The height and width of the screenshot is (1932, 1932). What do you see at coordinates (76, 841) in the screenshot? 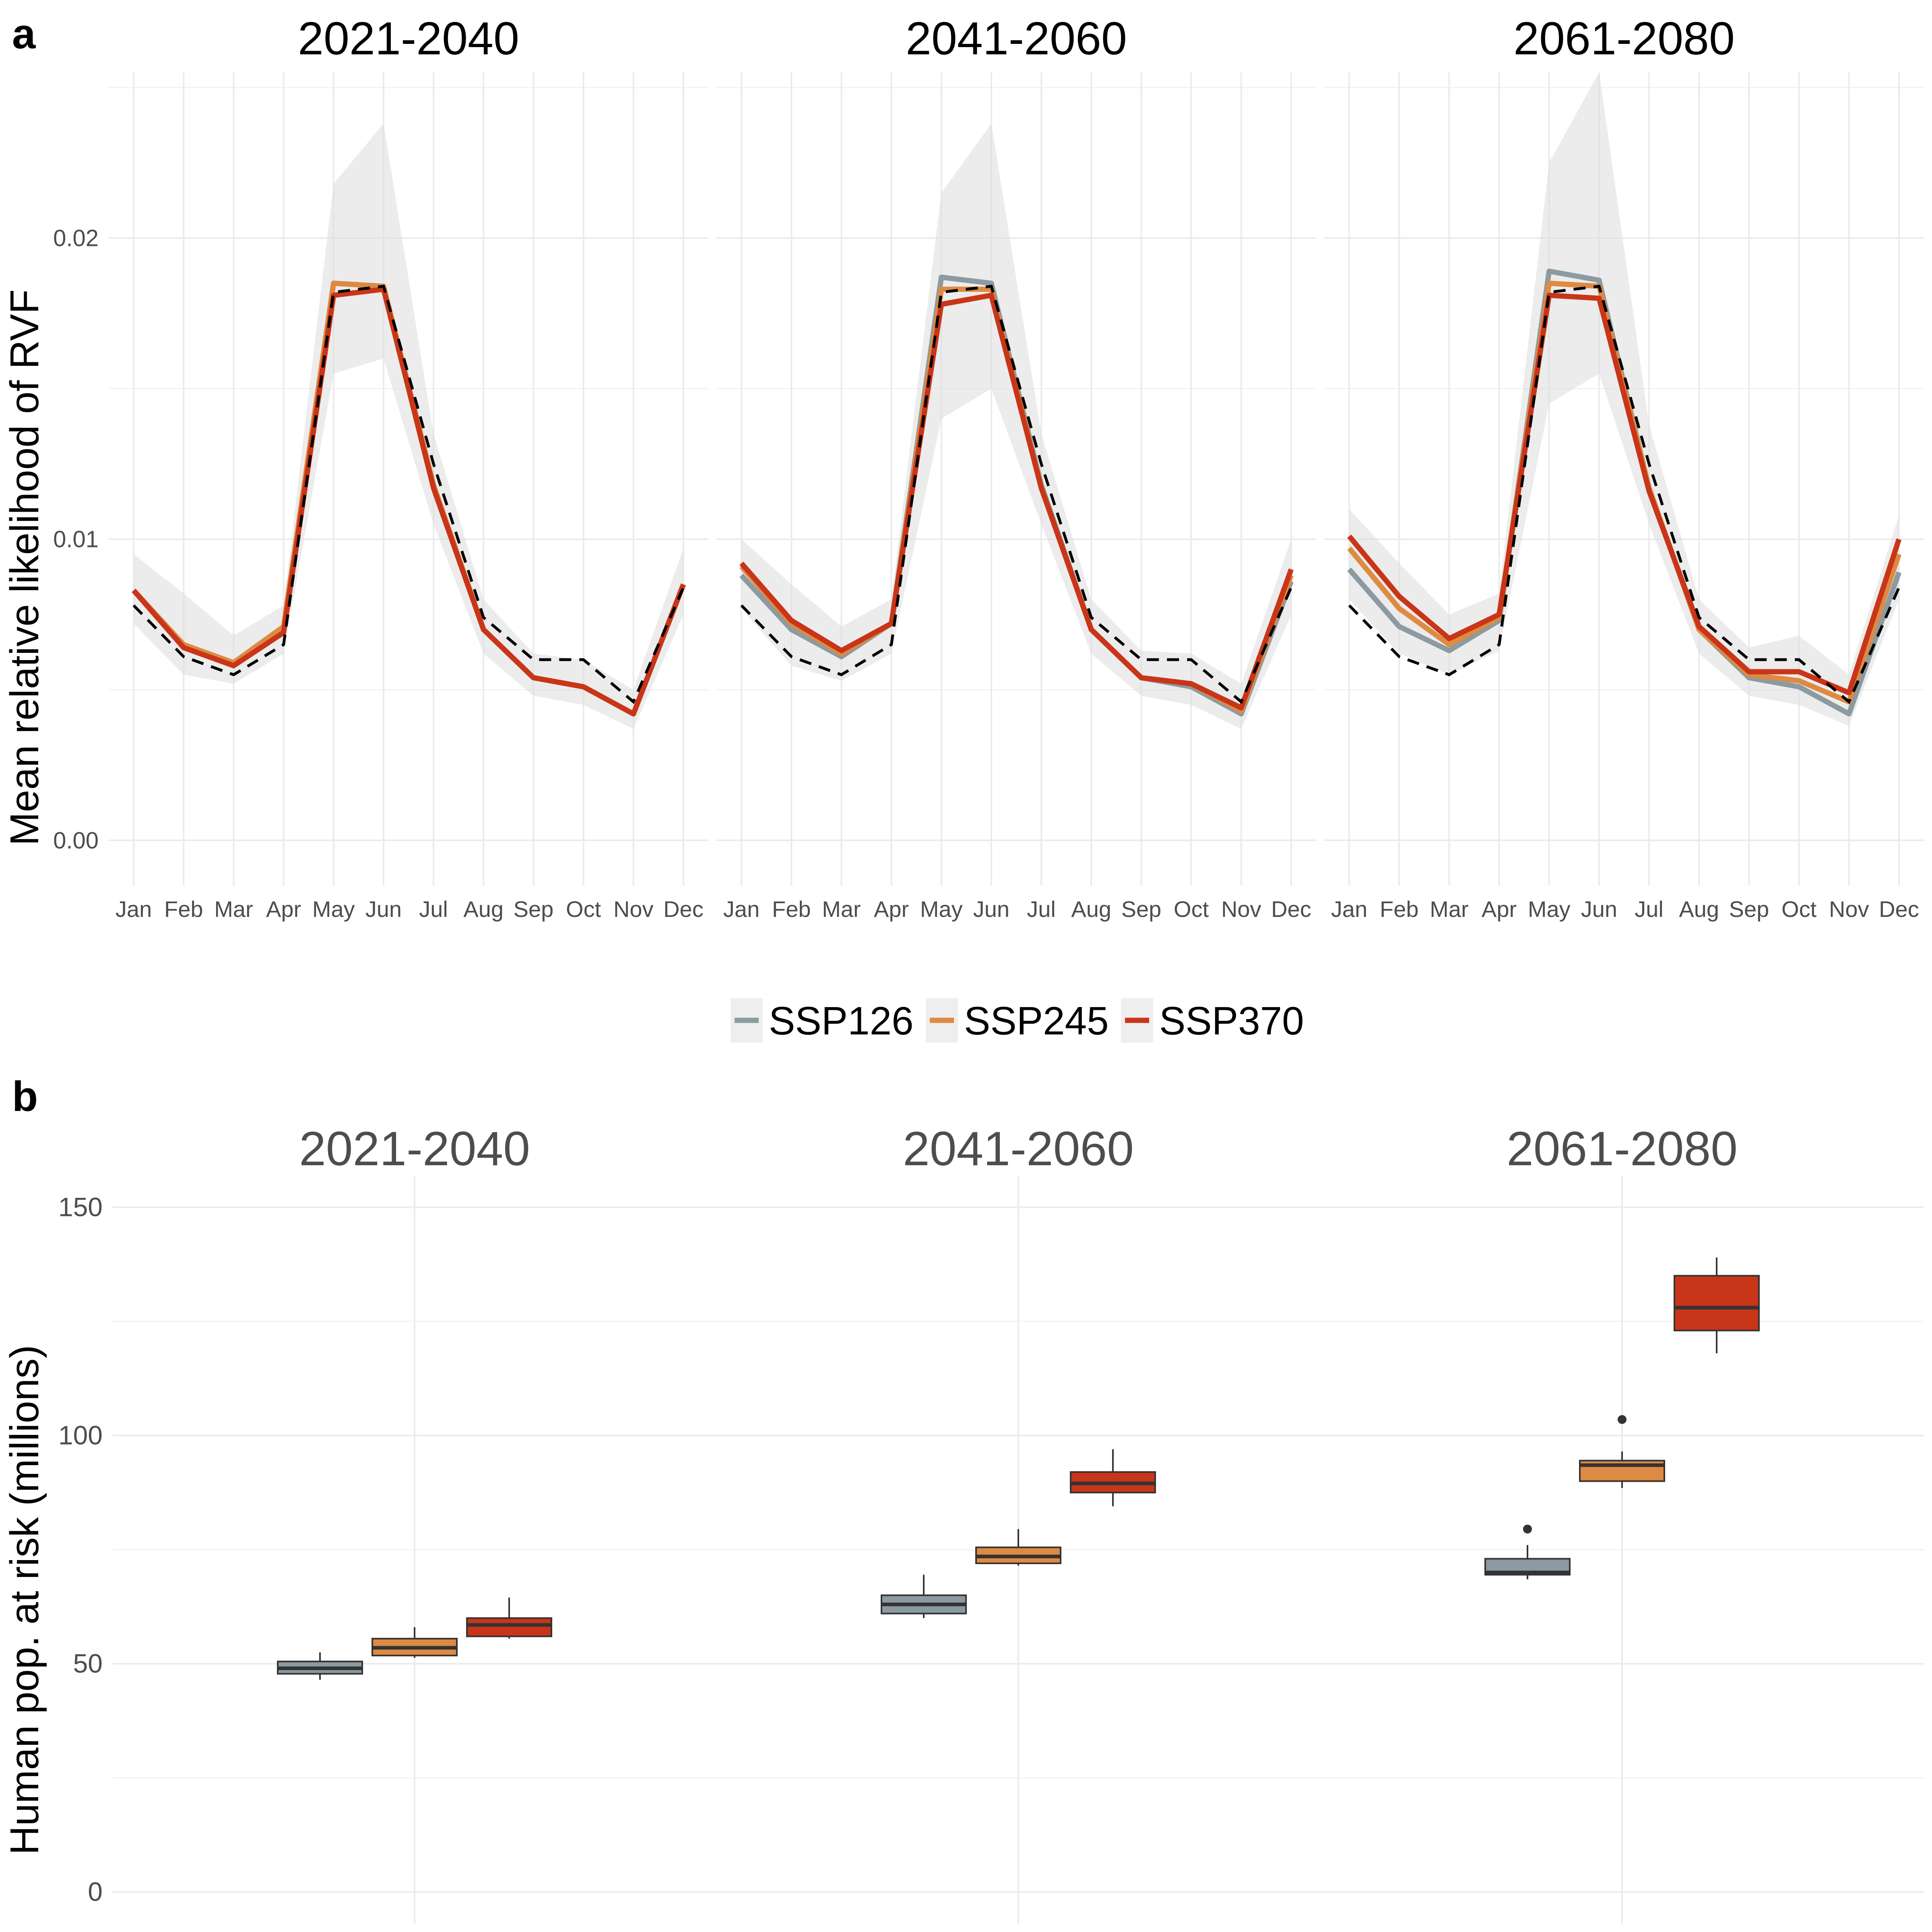
I see `y-tick-label: 0.00` at bounding box center [76, 841].